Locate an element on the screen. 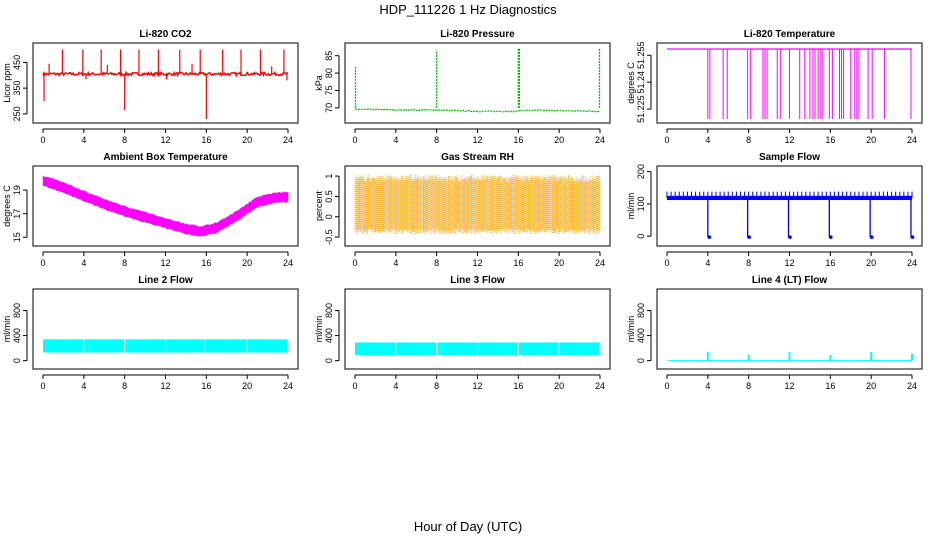 This screenshot has height=540, width=936. y-tick-label: 85 is located at coordinates (329, 56).